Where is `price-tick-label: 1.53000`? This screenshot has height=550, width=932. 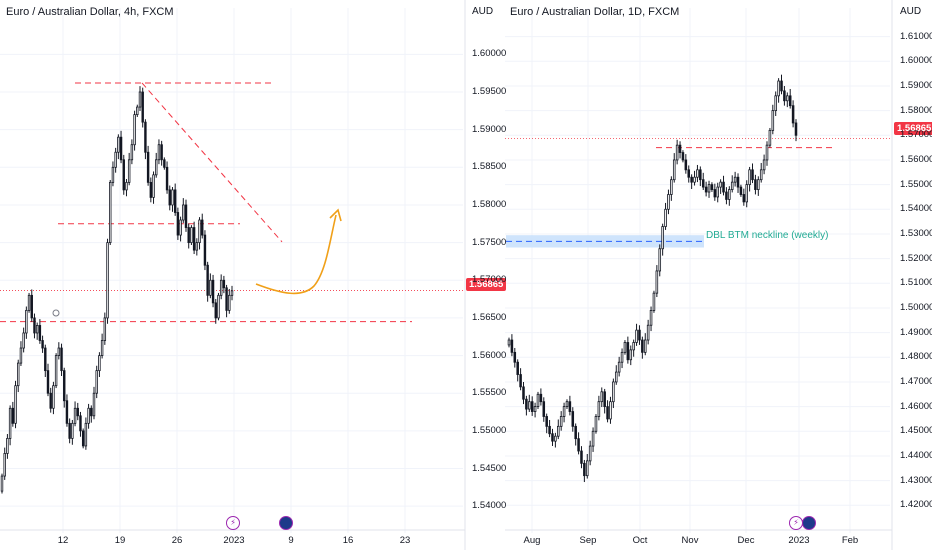 price-tick-label: 1.53000 is located at coordinates (916, 233).